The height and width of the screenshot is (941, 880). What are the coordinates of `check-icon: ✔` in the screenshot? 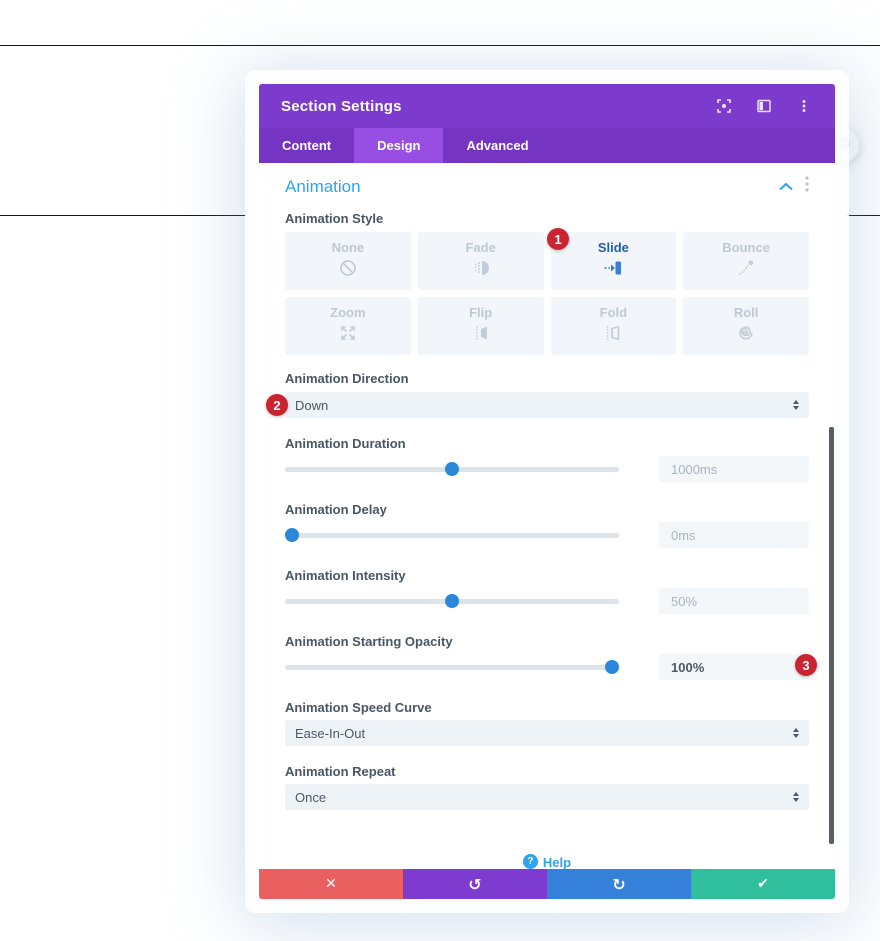 It's located at (763, 884).